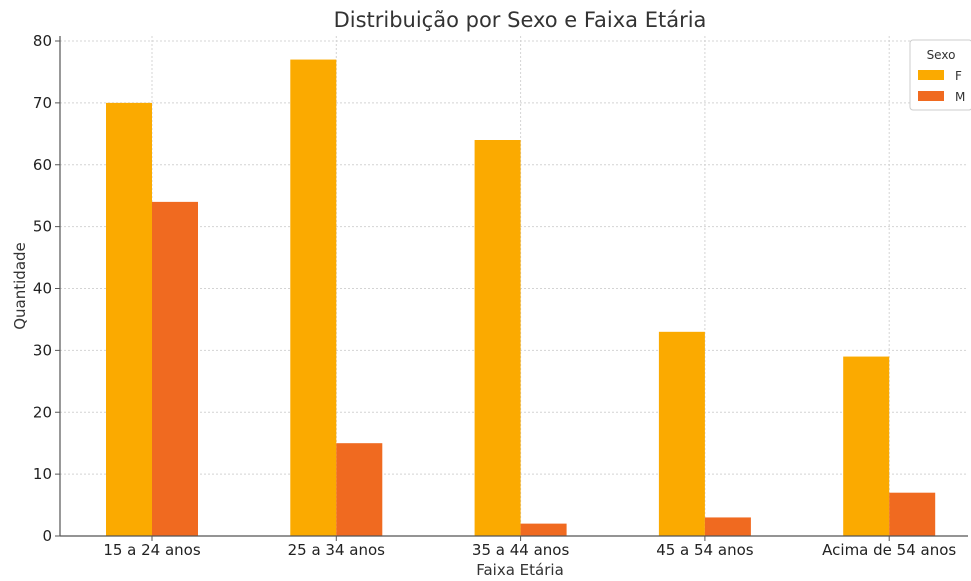 Image resolution: width=971 pixels, height=581 pixels. I want to click on x-tick-label: 15 a 24 anos, so click(152, 550).